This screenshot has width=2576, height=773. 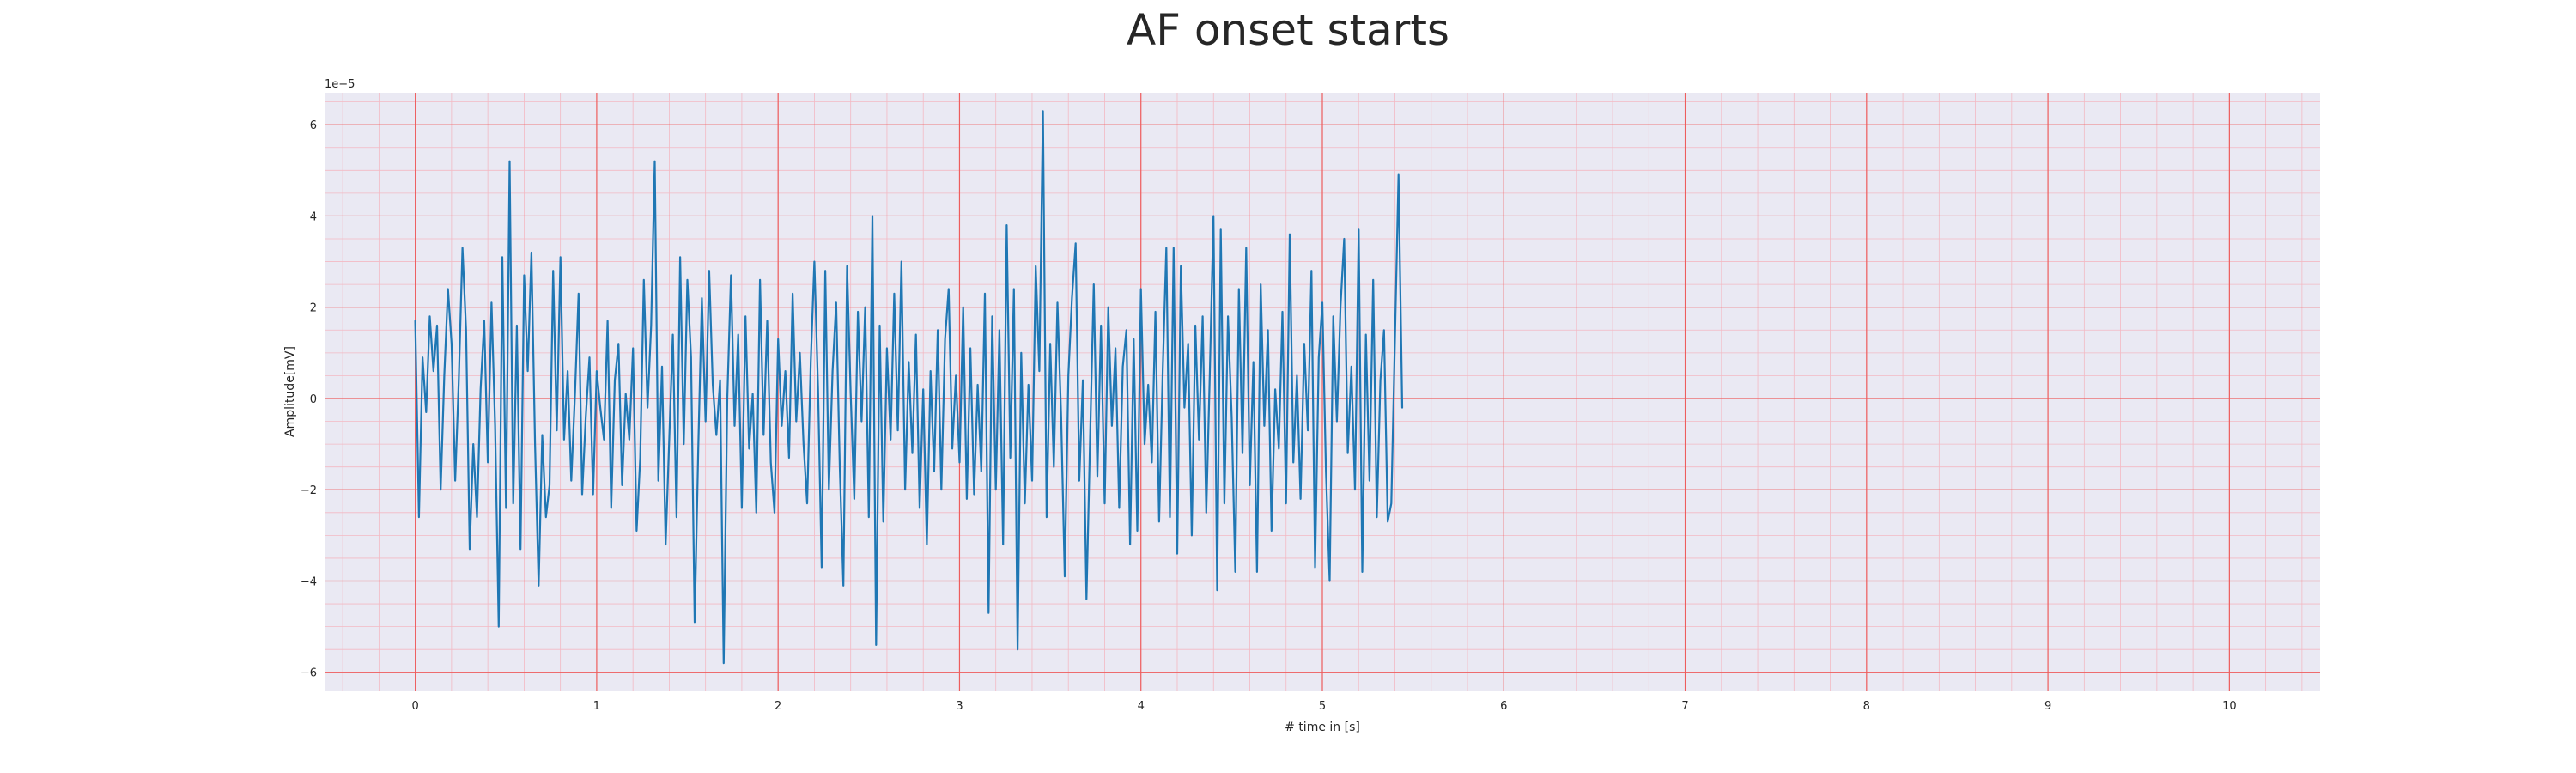 I want to click on x-tick-label: 7, so click(x=1685, y=706).